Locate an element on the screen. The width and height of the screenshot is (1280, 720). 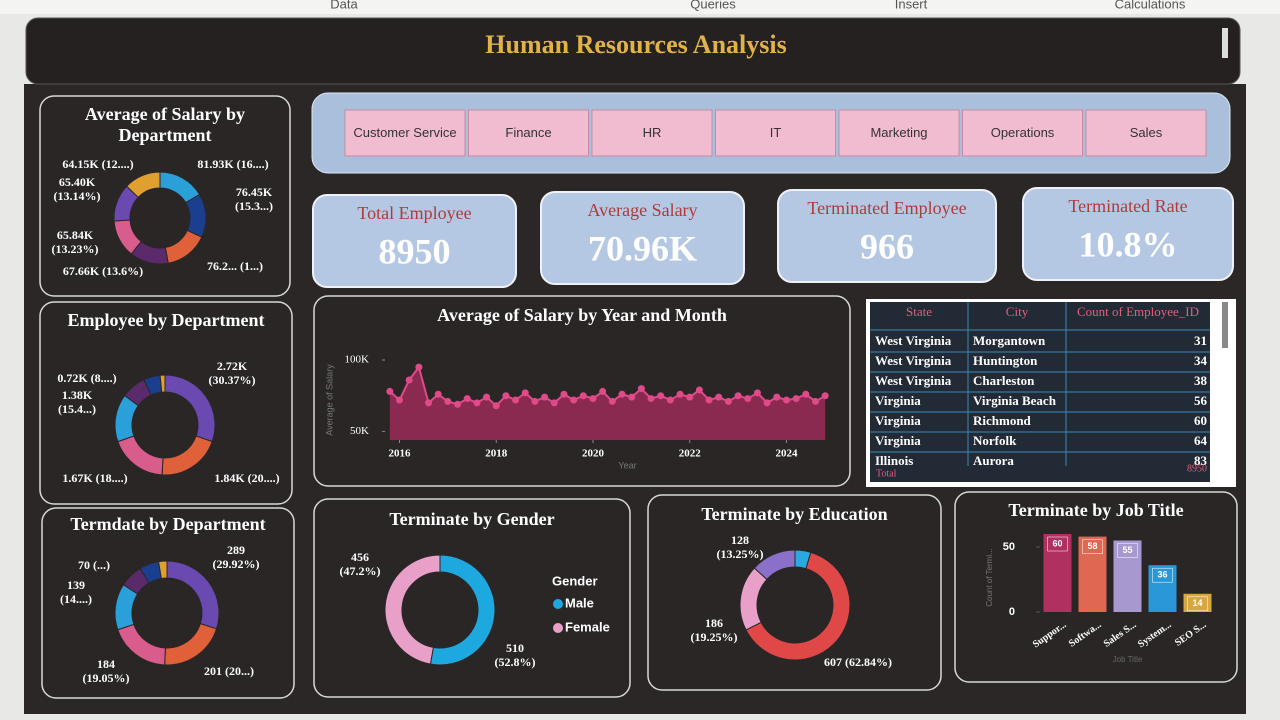
slicer-label-box: Customer Service is located at coordinates (405, 132).